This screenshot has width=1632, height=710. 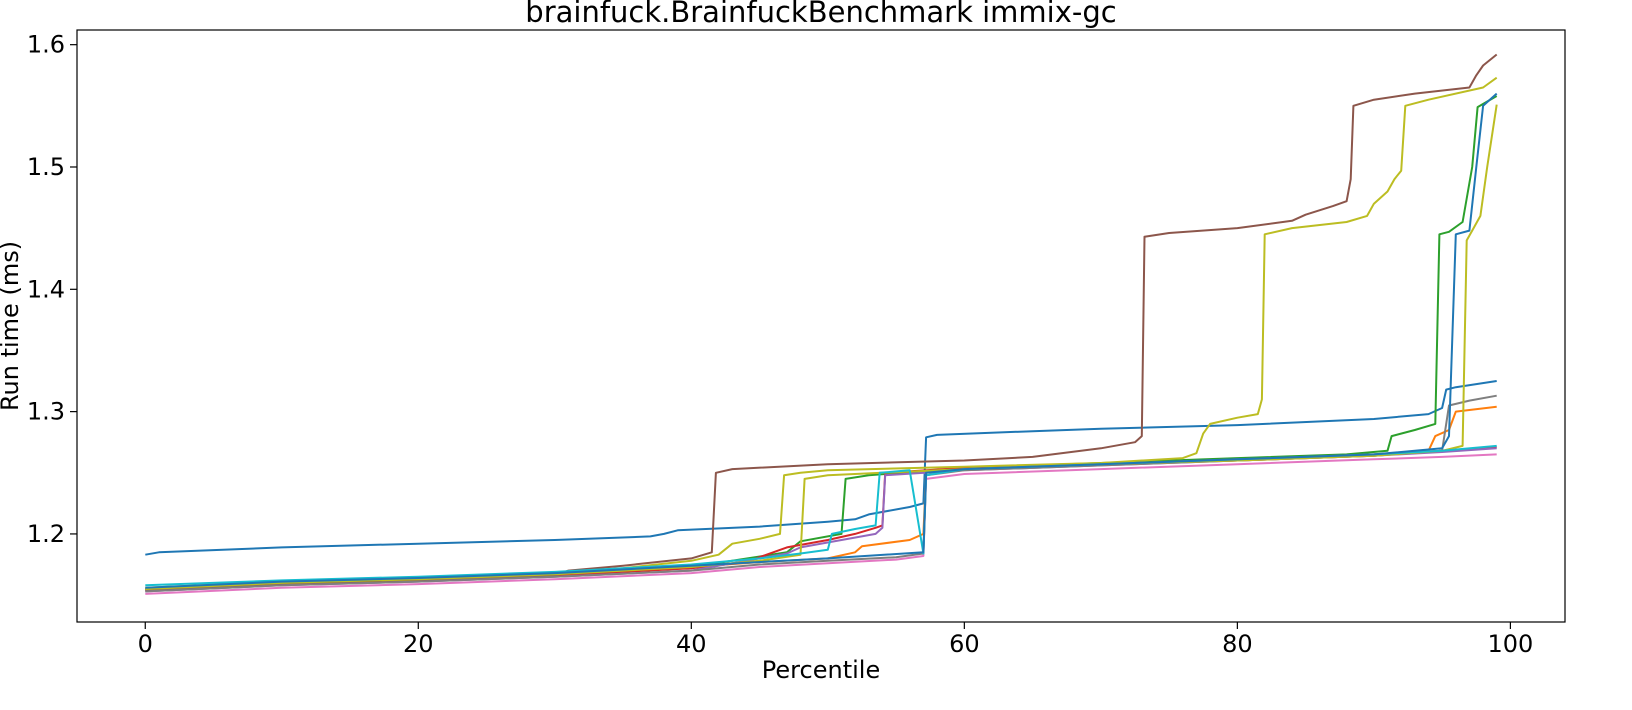 What do you see at coordinates (46, 412) in the screenshot?
I see `y-tick-label: 1.3` at bounding box center [46, 412].